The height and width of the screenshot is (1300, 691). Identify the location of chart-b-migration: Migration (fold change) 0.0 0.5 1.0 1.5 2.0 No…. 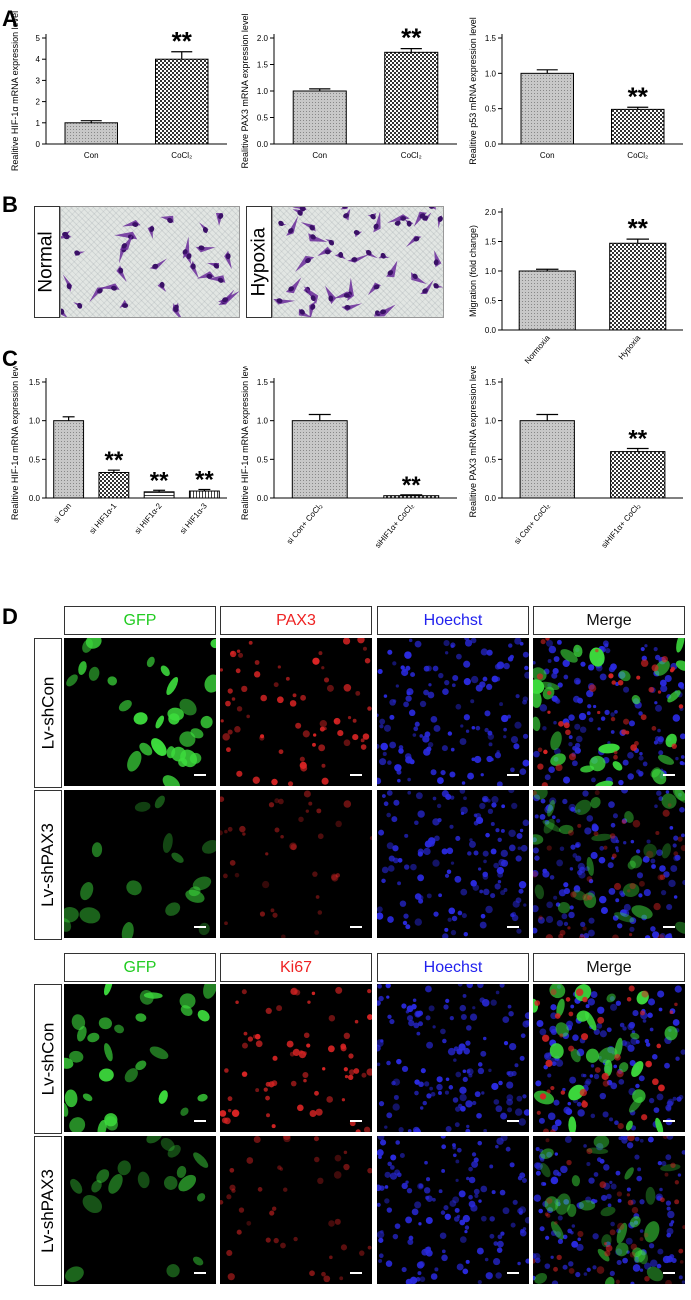
(575, 287).